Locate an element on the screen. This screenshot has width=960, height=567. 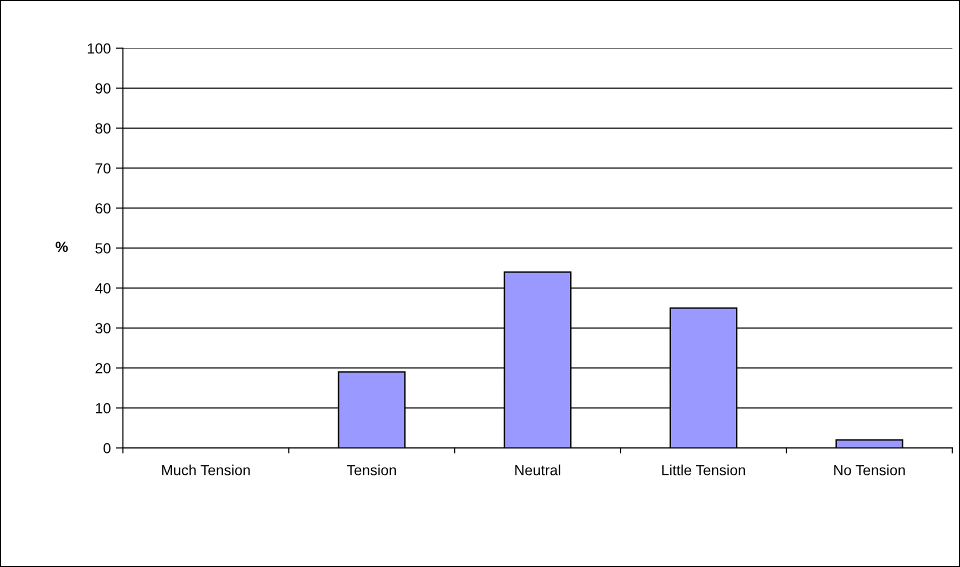
x-tick-label: Much Tension is located at coordinates (206, 470).